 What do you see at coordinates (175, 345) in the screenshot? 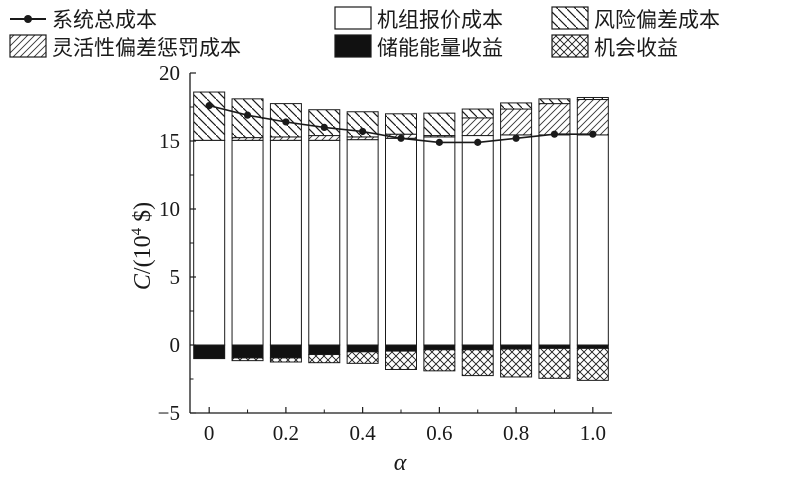
I see `y-tick-label-1: 0` at bounding box center [175, 345].